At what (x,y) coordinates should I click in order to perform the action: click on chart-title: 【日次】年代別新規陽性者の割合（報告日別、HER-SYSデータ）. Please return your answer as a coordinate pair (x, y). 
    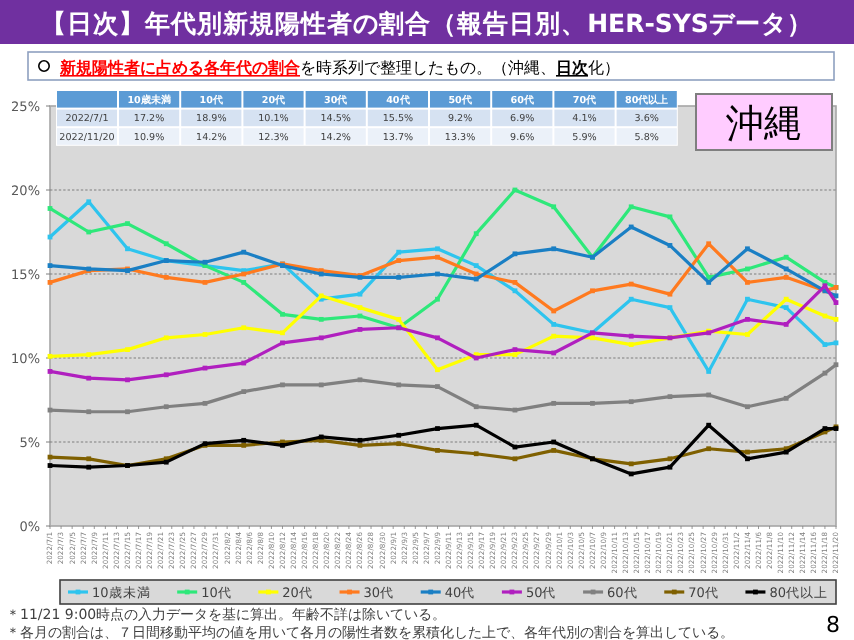
    Looking at the image, I should click on (427, 23).